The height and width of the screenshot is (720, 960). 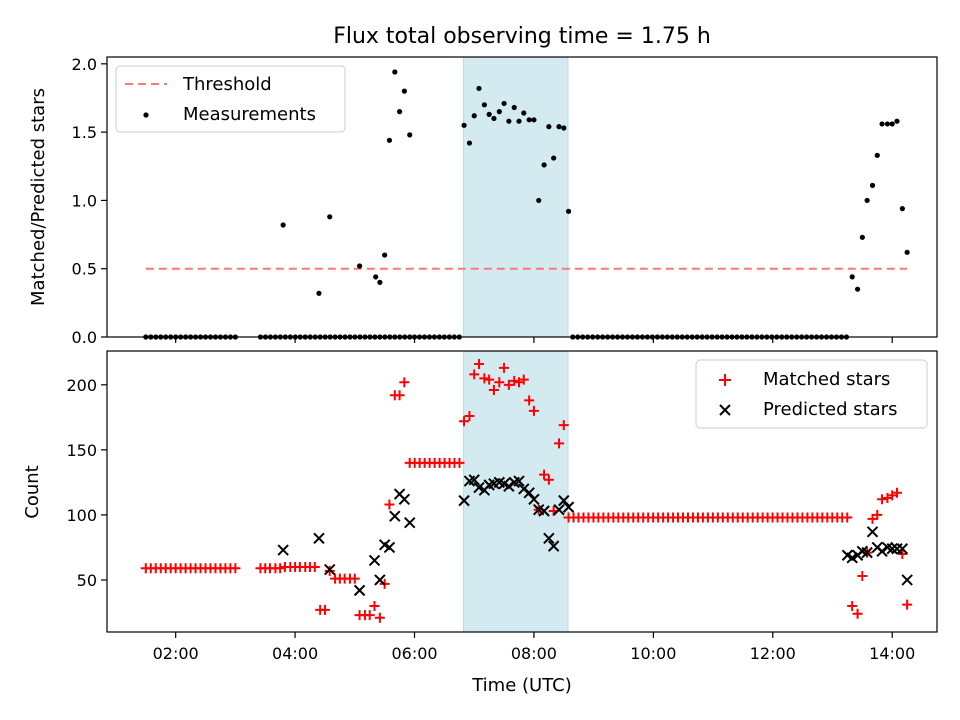 I want to click on bottom-y-axis-label: Count, so click(x=32, y=491).